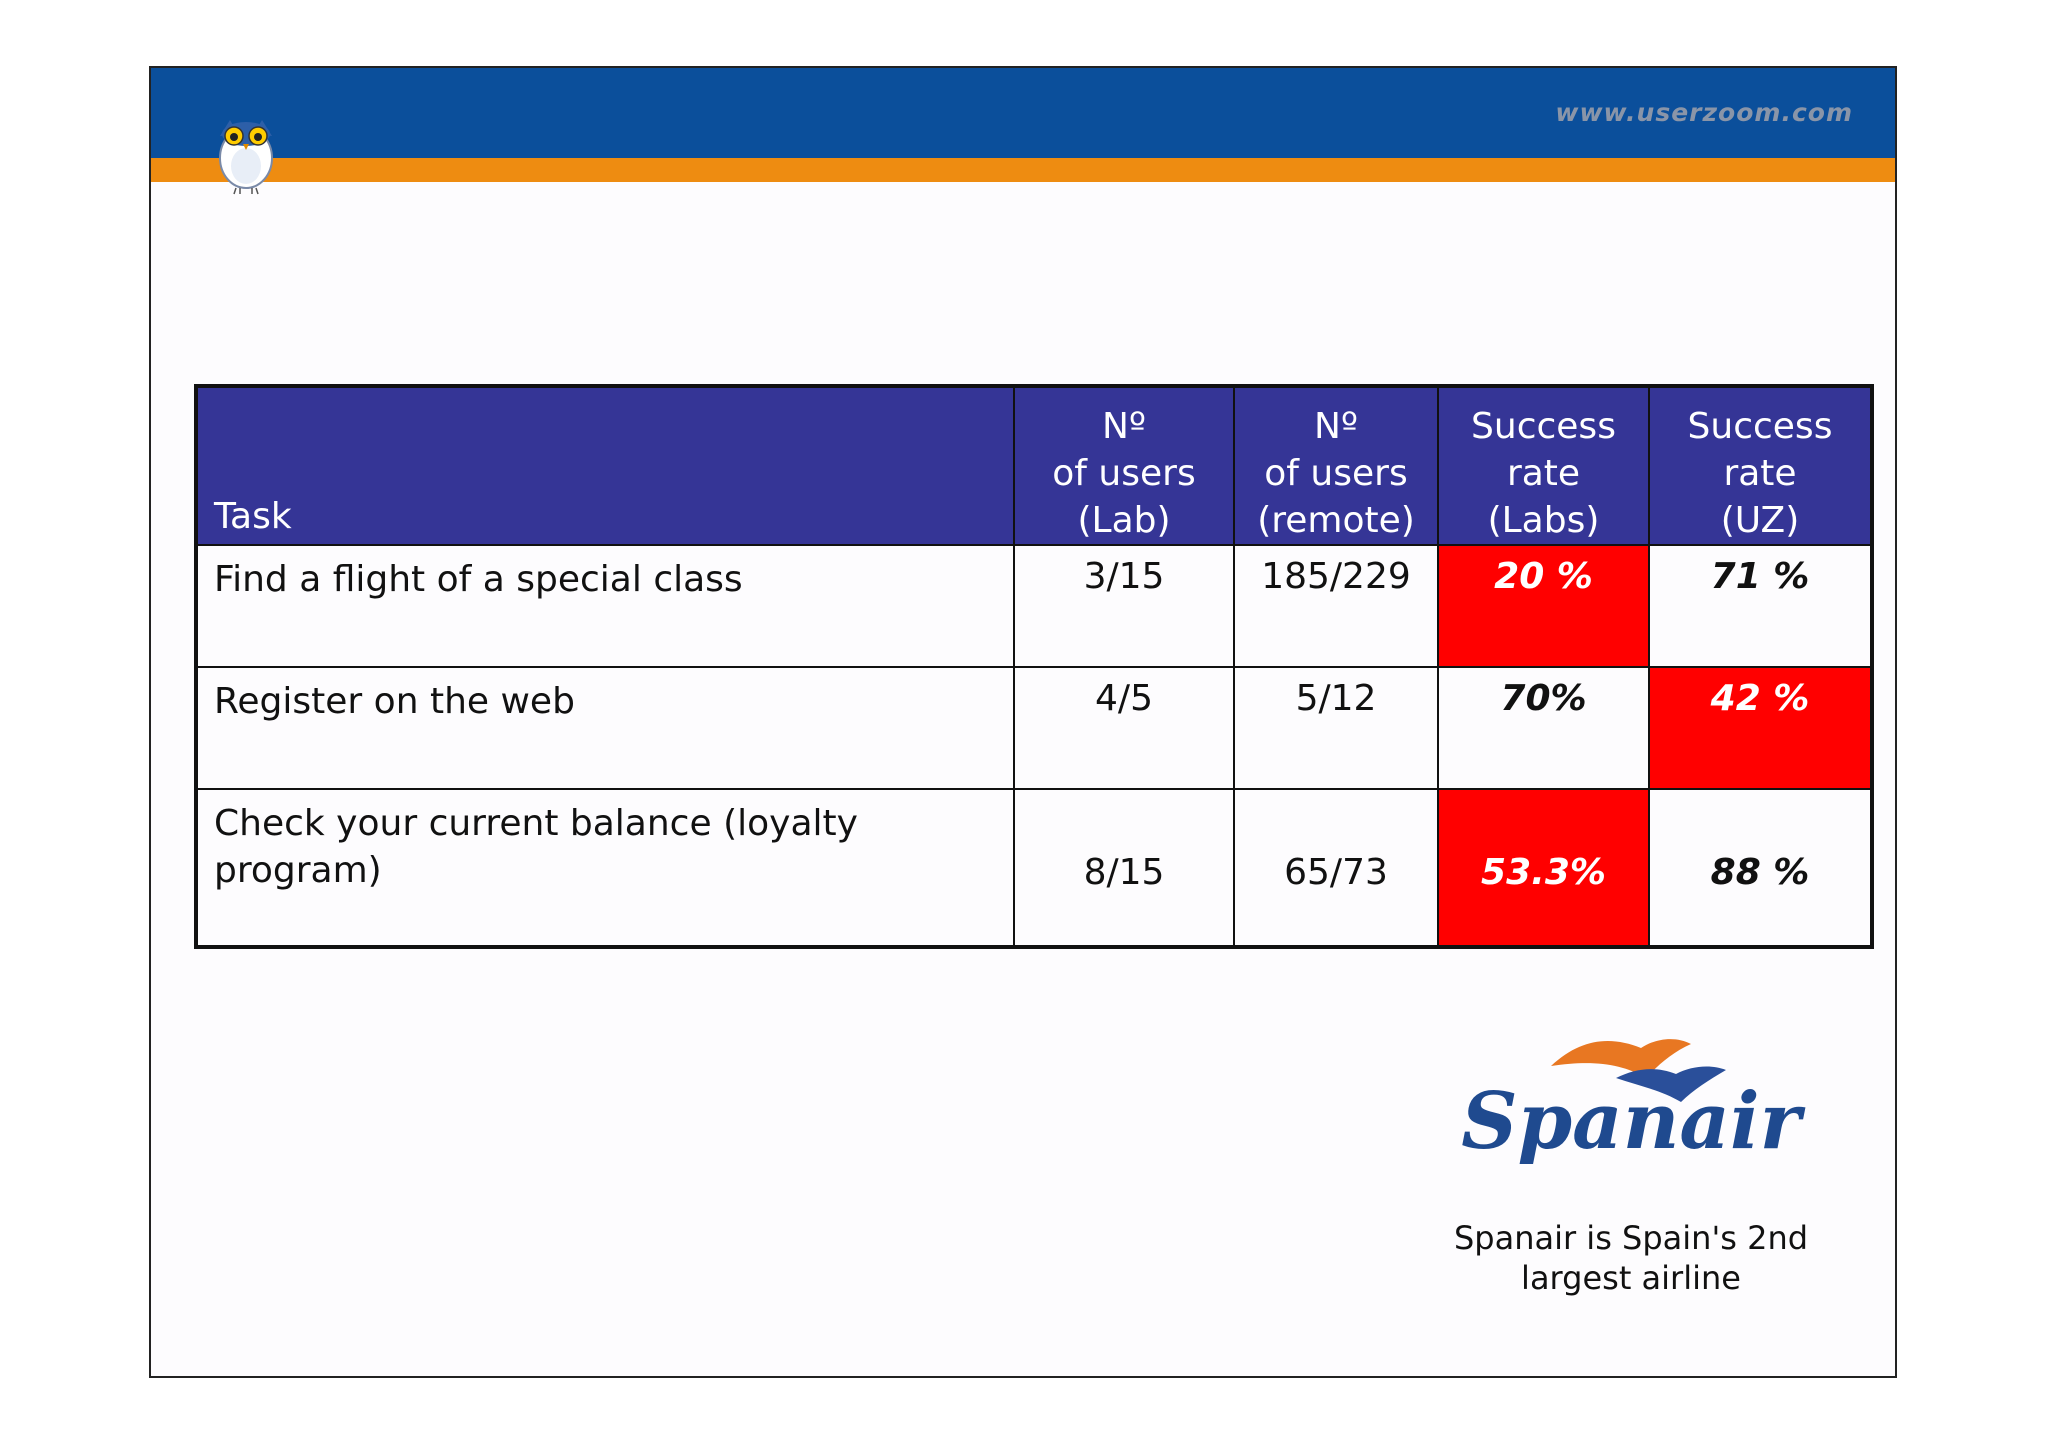 Image resolution: width=2048 pixels, height=1447 pixels. What do you see at coordinates (1543, 606) in the screenshot?
I see `success-rate-labs-cell: 20 %` at bounding box center [1543, 606].